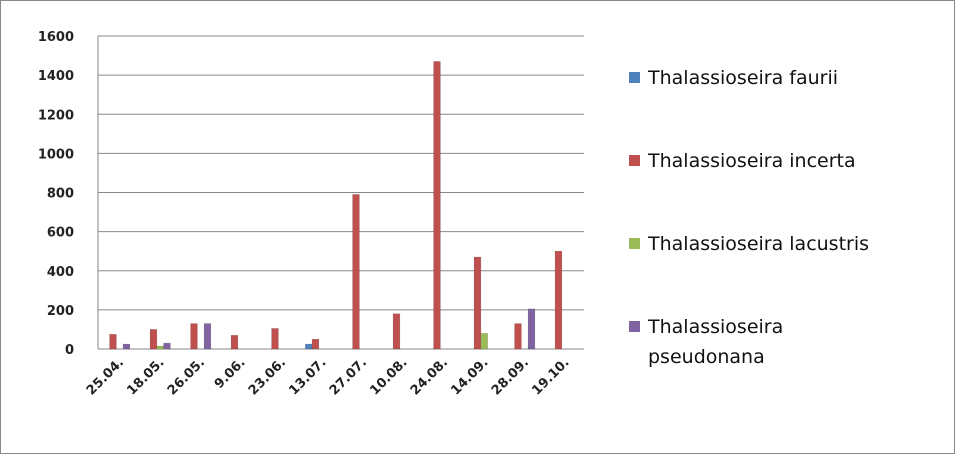  Describe the element at coordinates (388, 376) in the screenshot. I see `x-tick-label: 10.08.` at that location.